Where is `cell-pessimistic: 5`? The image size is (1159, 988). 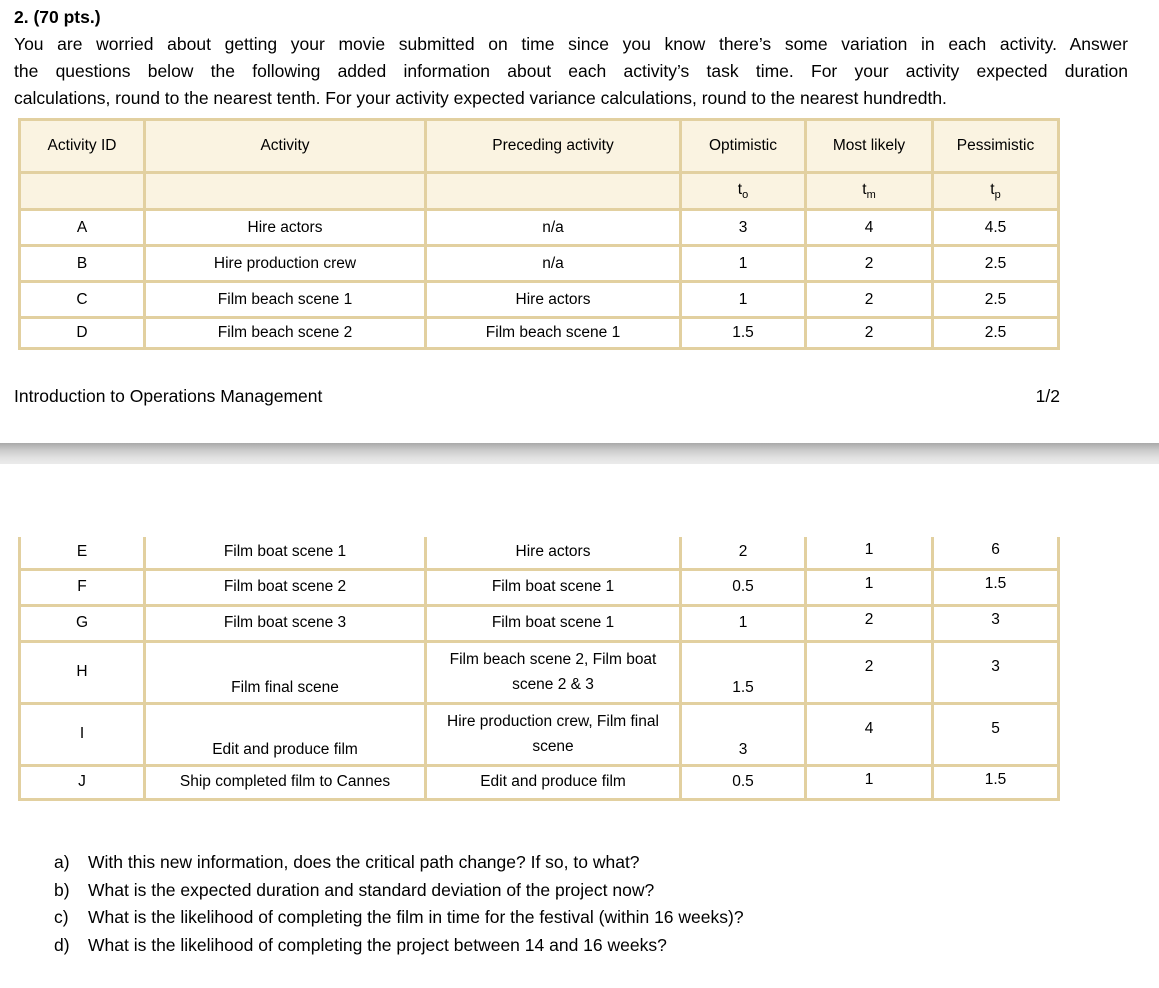
cell-pessimistic: 5 is located at coordinates (995, 734).